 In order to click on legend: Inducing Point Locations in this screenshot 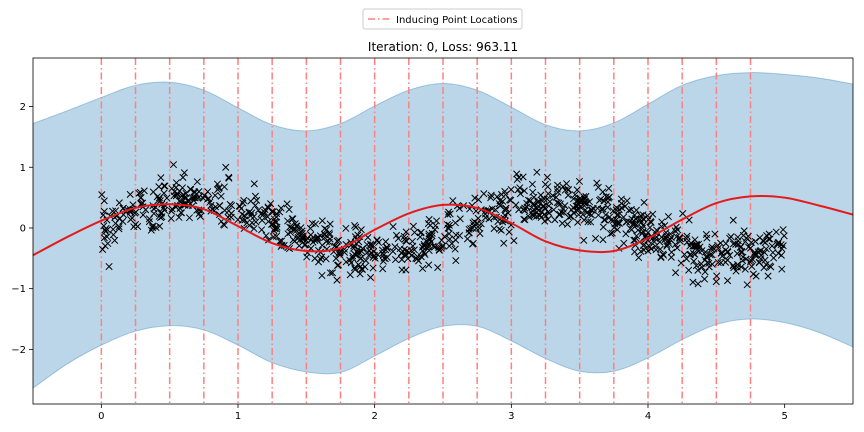, I will do `click(442, 19)`.